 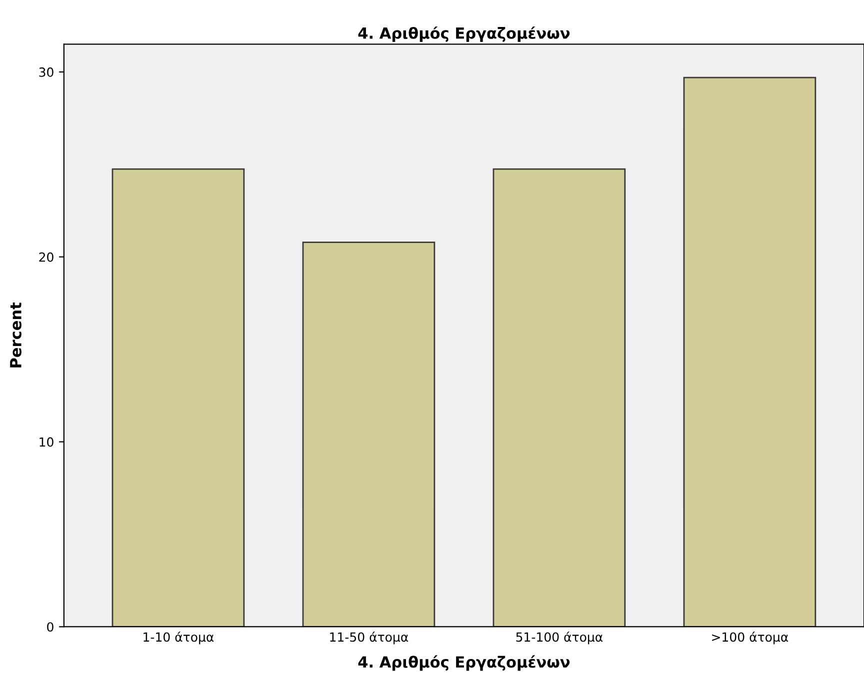 I want to click on y-tick-label: 20, so click(x=46, y=257).